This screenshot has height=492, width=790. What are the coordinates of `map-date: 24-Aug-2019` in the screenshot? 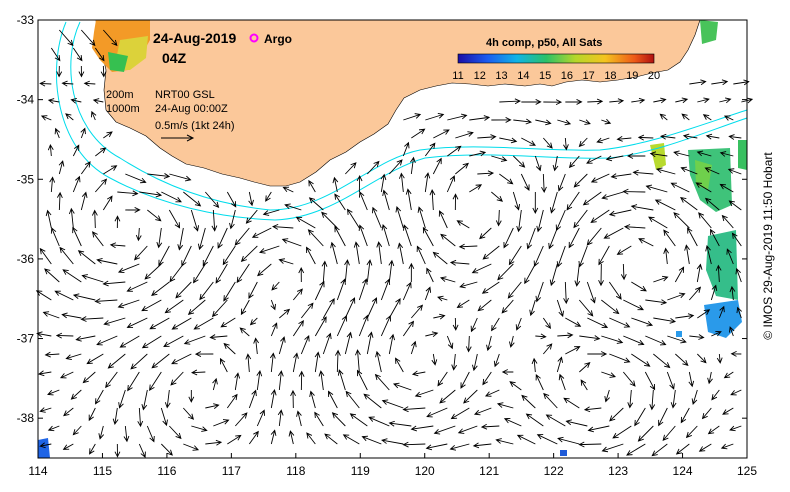 It's located at (194, 38).